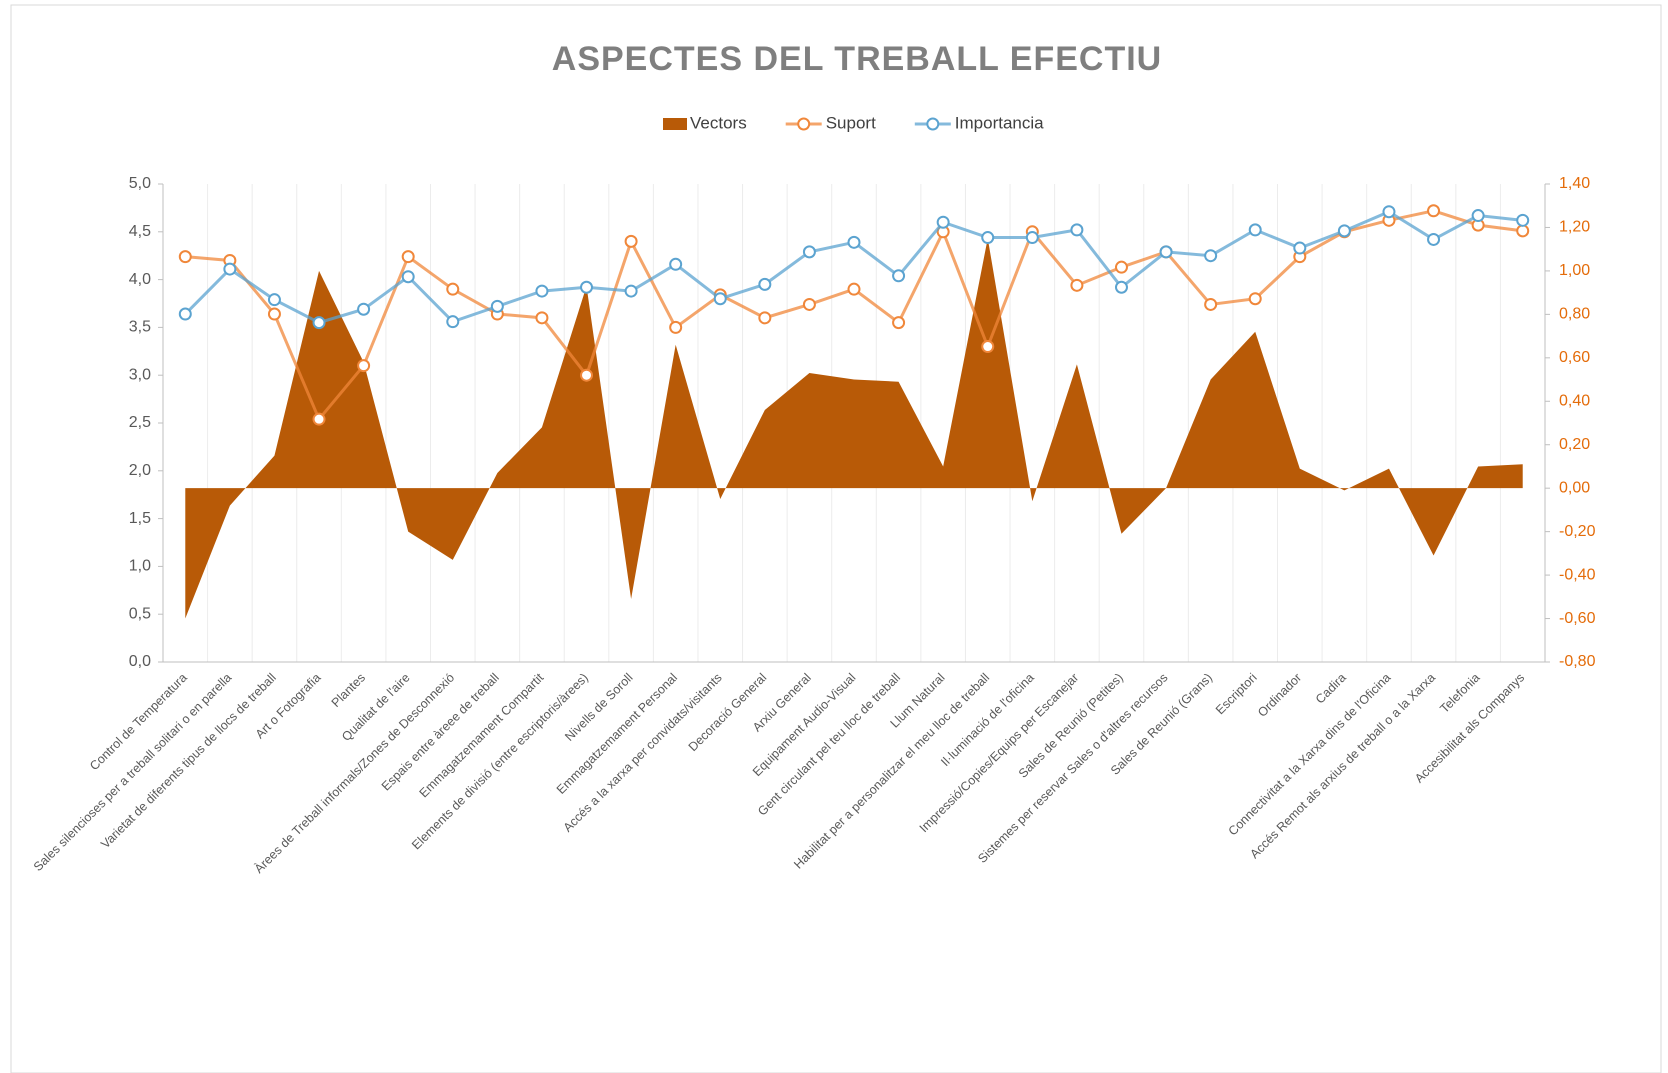 The height and width of the screenshot is (1073, 1668). I want to click on y-tick-label: 1,5, so click(140, 518).